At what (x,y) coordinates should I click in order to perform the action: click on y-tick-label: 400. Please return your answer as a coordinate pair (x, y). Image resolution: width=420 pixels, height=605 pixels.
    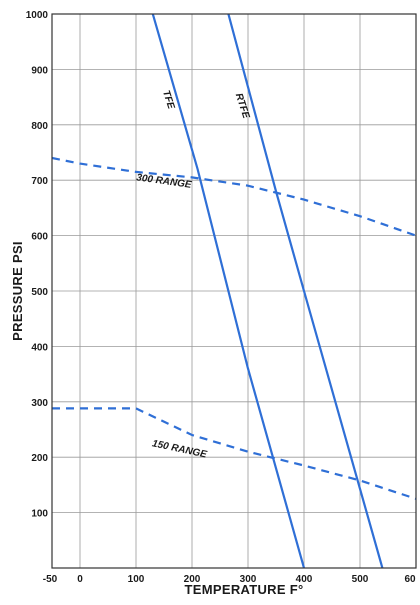
    Looking at the image, I should click on (39, 347).